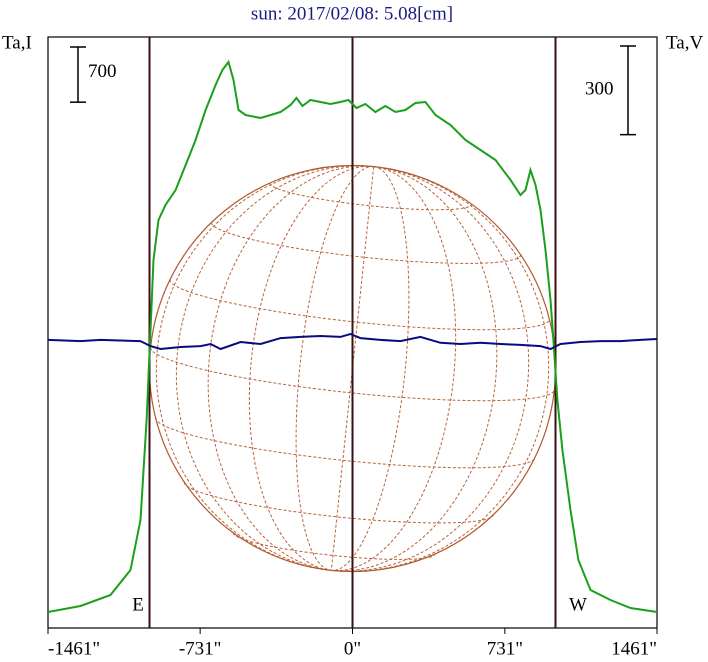  What do you see at coordinates (578, 604) in the screenshot?
I see `west-label: W` at bounding box center [578, 604].